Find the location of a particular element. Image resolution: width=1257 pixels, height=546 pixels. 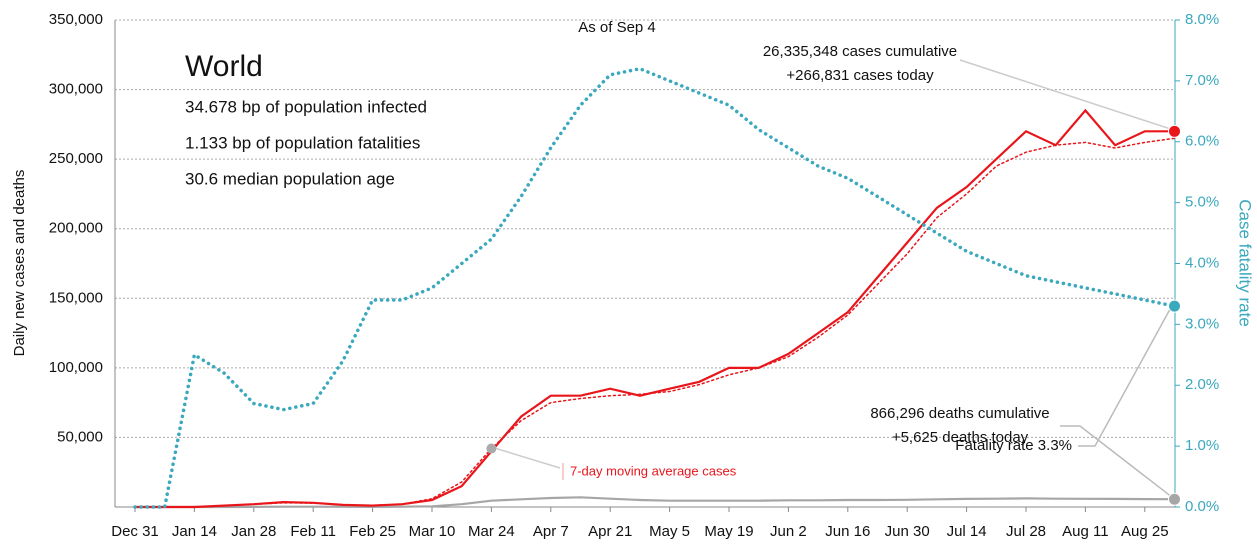

y-tick-label: 50,000 is located at coordinates (80, 436).